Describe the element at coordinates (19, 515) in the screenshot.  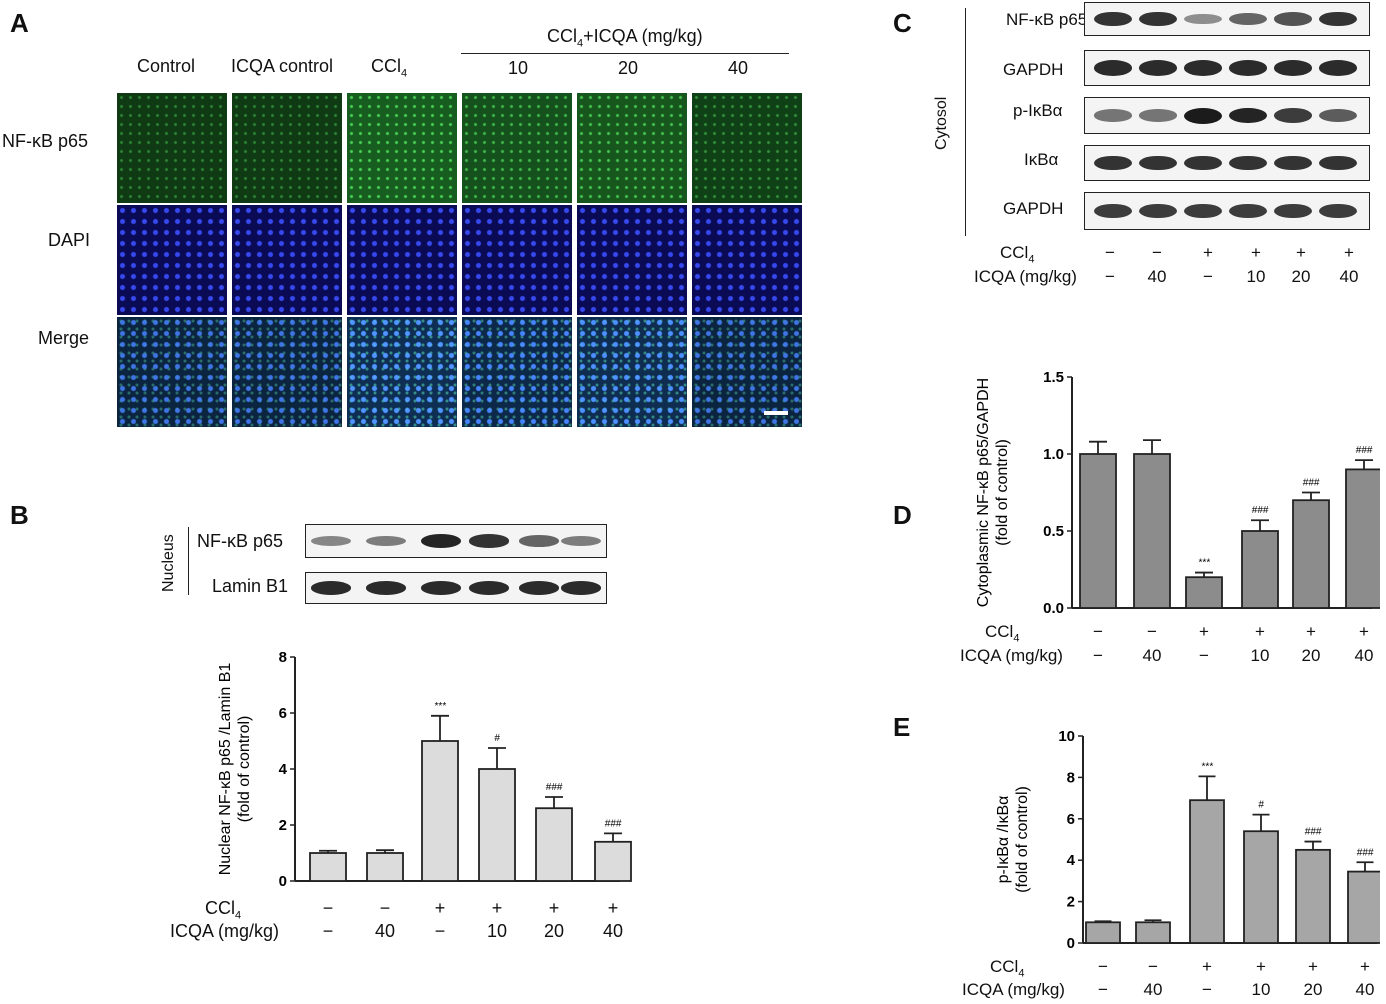
I see `panel-label-b: B` at that location.